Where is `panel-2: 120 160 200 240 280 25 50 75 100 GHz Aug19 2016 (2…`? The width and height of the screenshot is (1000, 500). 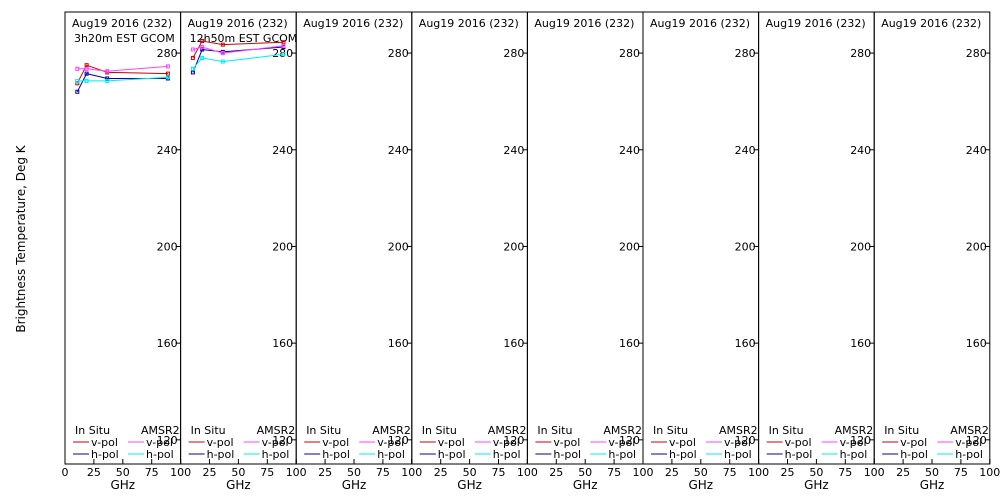 panel-2: 120 160 200 240 280 25 50 75 100 GHz Aug19 2016 (2… is located at coordinates (243, 251).